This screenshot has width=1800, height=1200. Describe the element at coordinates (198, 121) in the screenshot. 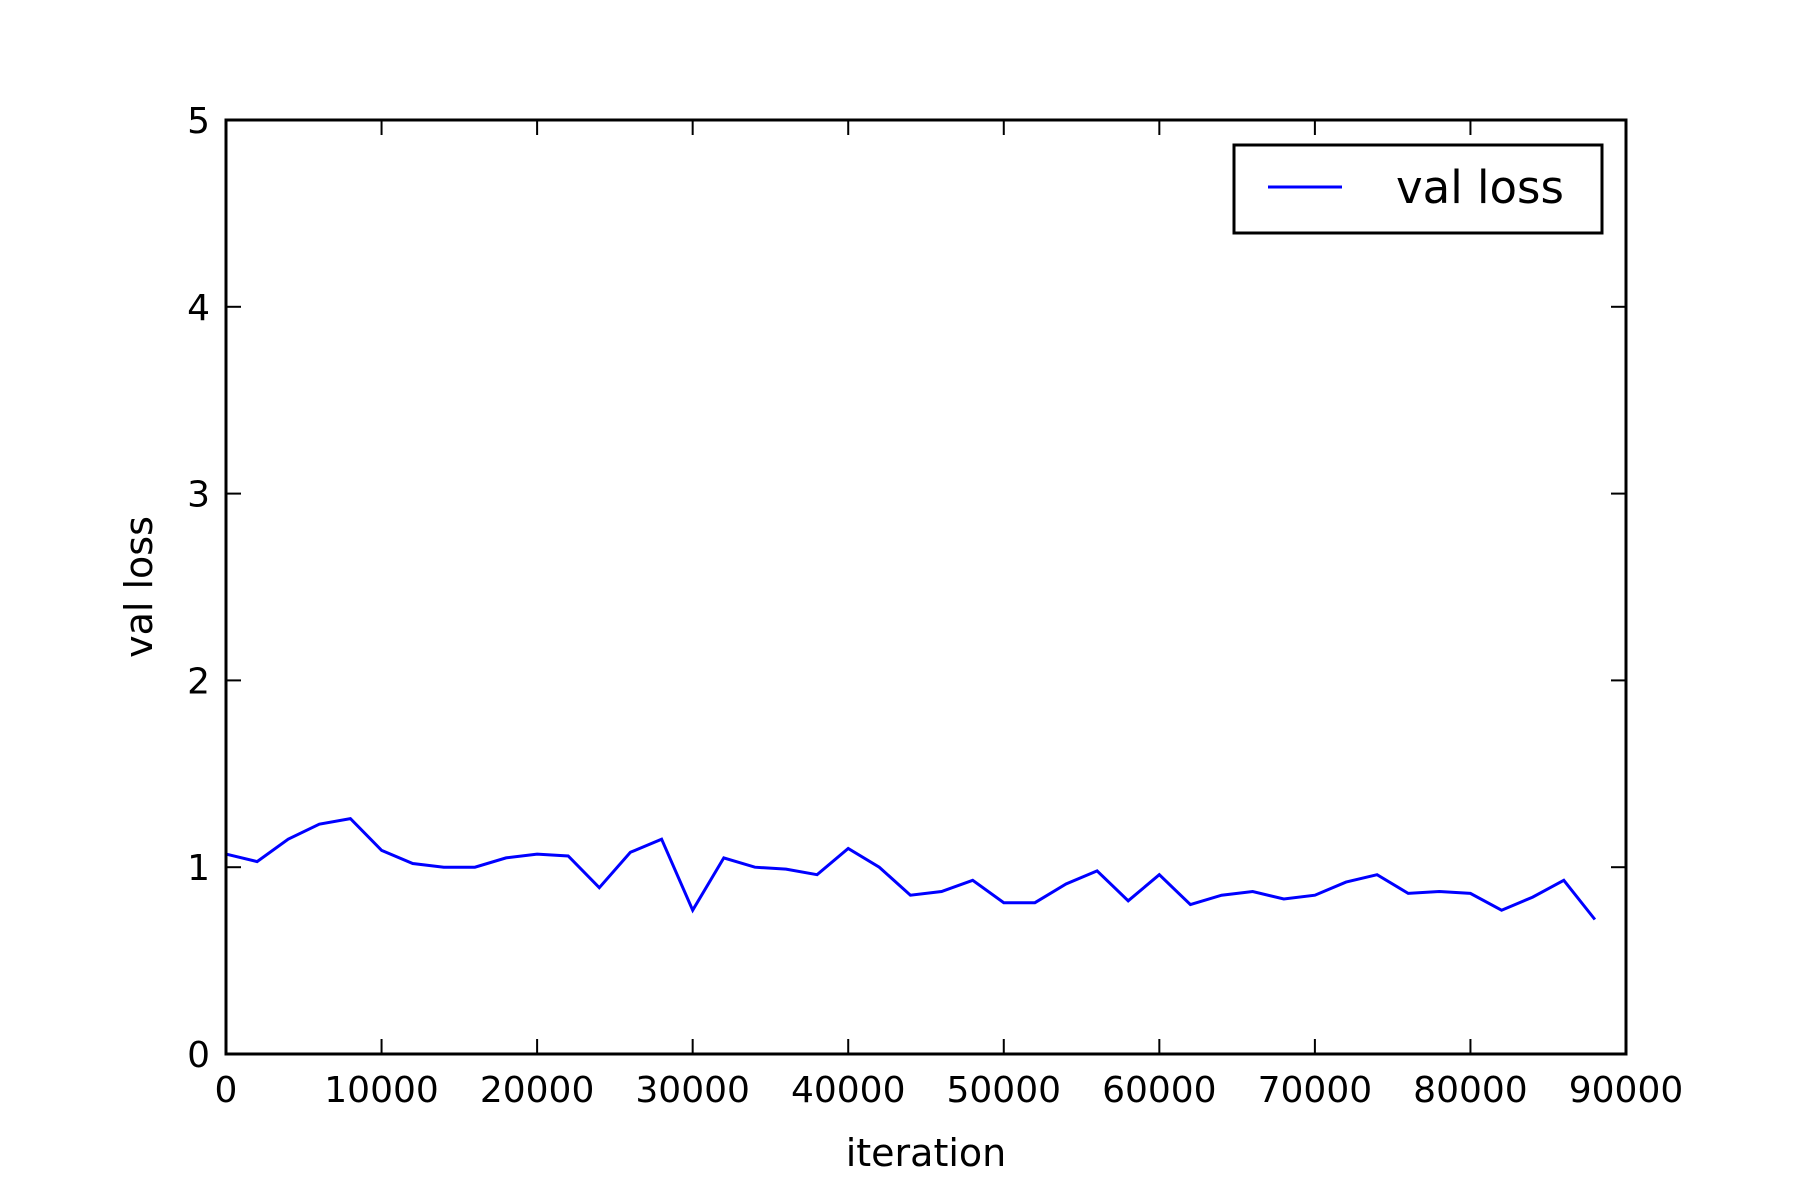

I see `y-tick-label: 5` at that location.